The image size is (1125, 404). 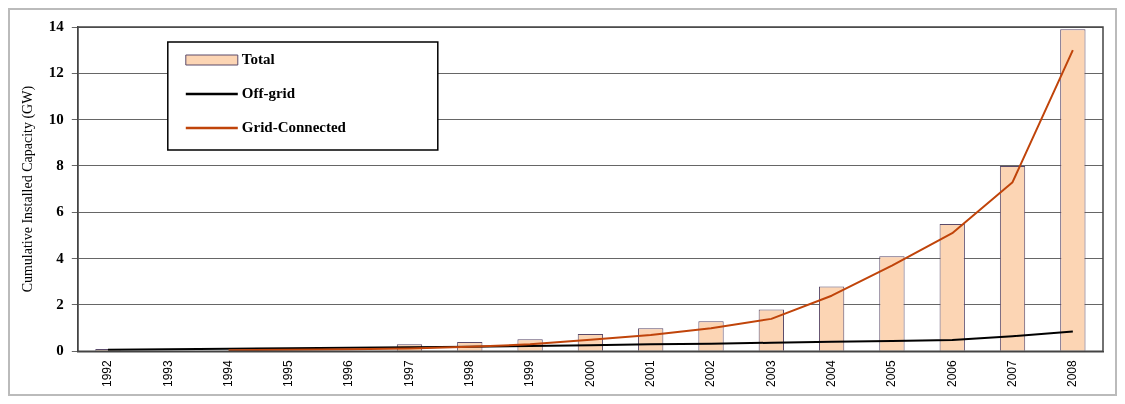 I want to click on x-tick-label: 2004, so click(x=830, y=373).